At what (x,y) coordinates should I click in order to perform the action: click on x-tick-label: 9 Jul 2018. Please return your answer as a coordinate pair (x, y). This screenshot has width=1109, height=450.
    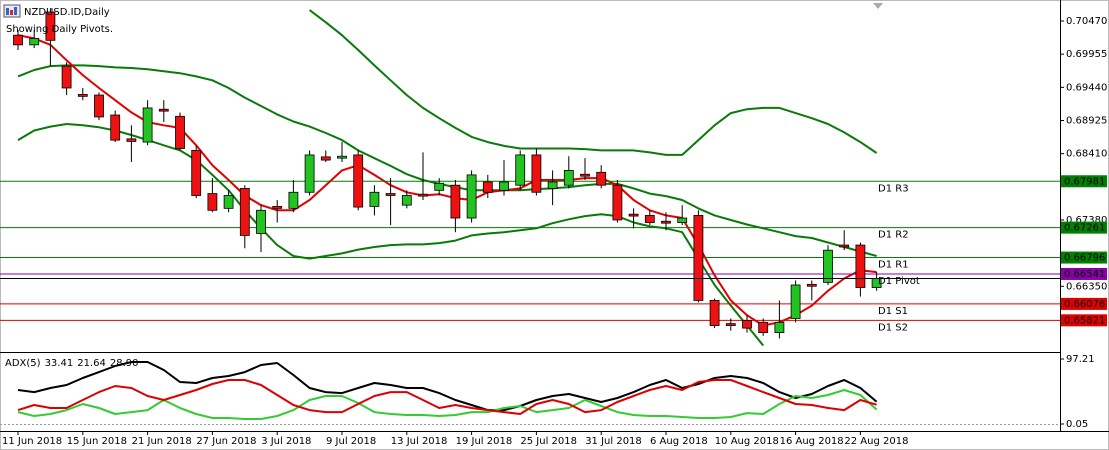
    Looking at the image, I should click on (351, 441).